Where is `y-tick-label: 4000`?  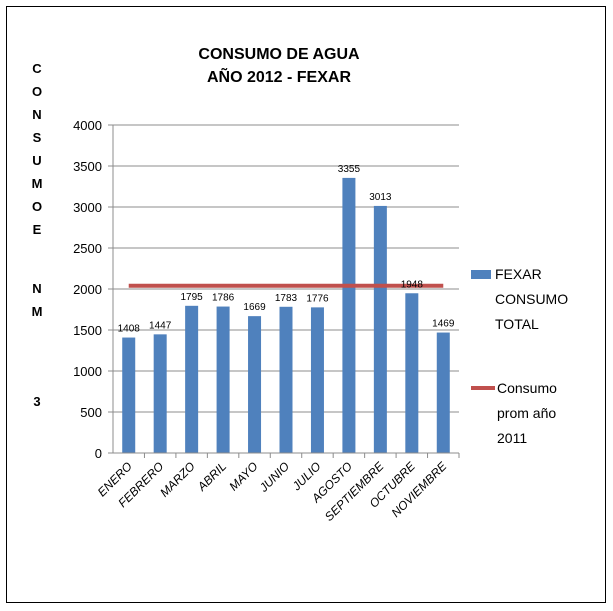
y-tick-label: 4000 is located at coordinates (87, 125).